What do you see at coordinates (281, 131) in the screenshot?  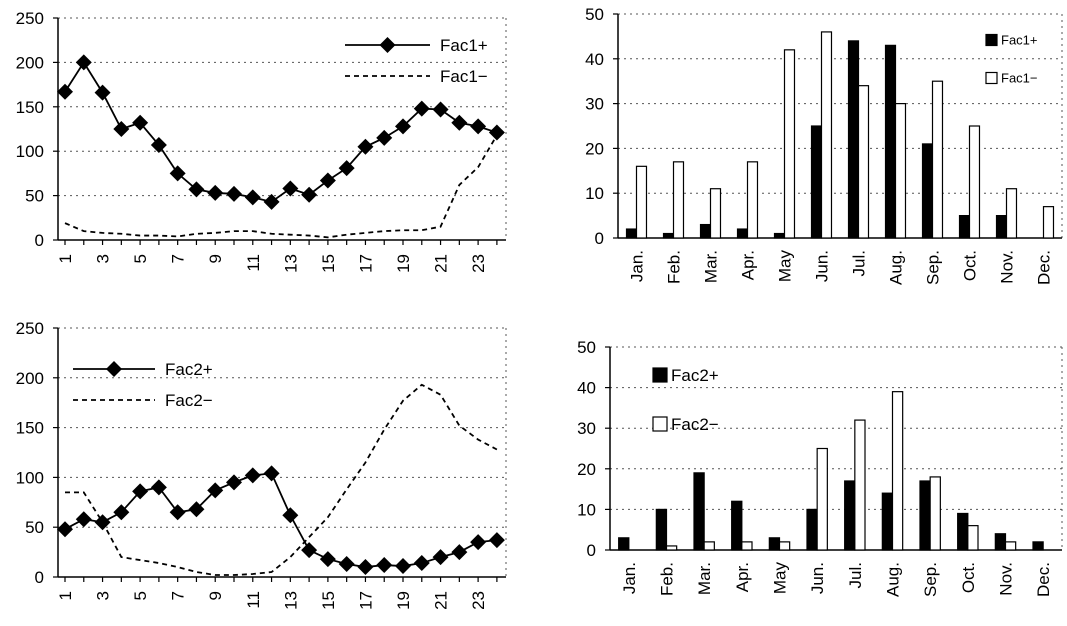 I see `series-line-Fac1+` at bounding box center [281, 131].